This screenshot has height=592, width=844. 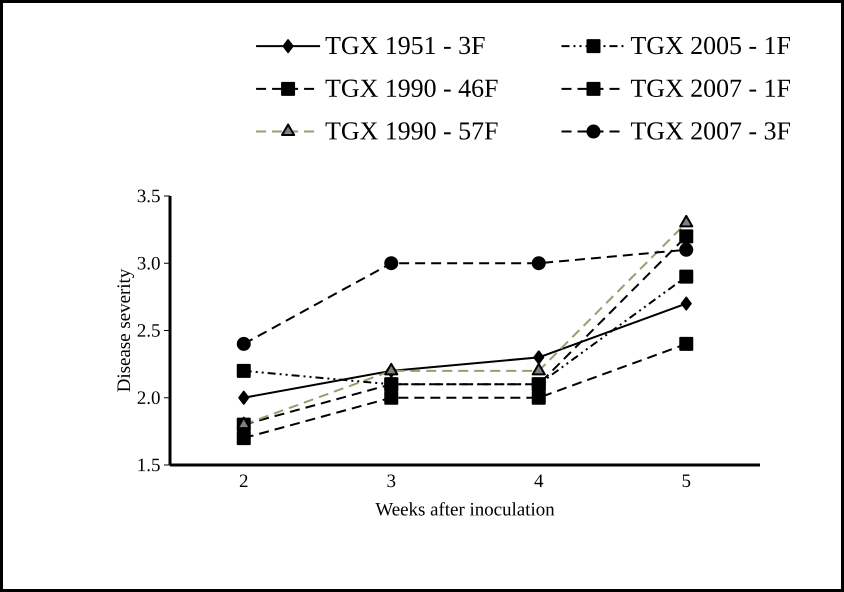 I want to click on x-tick-label: 4, so click(x=539, y=480).